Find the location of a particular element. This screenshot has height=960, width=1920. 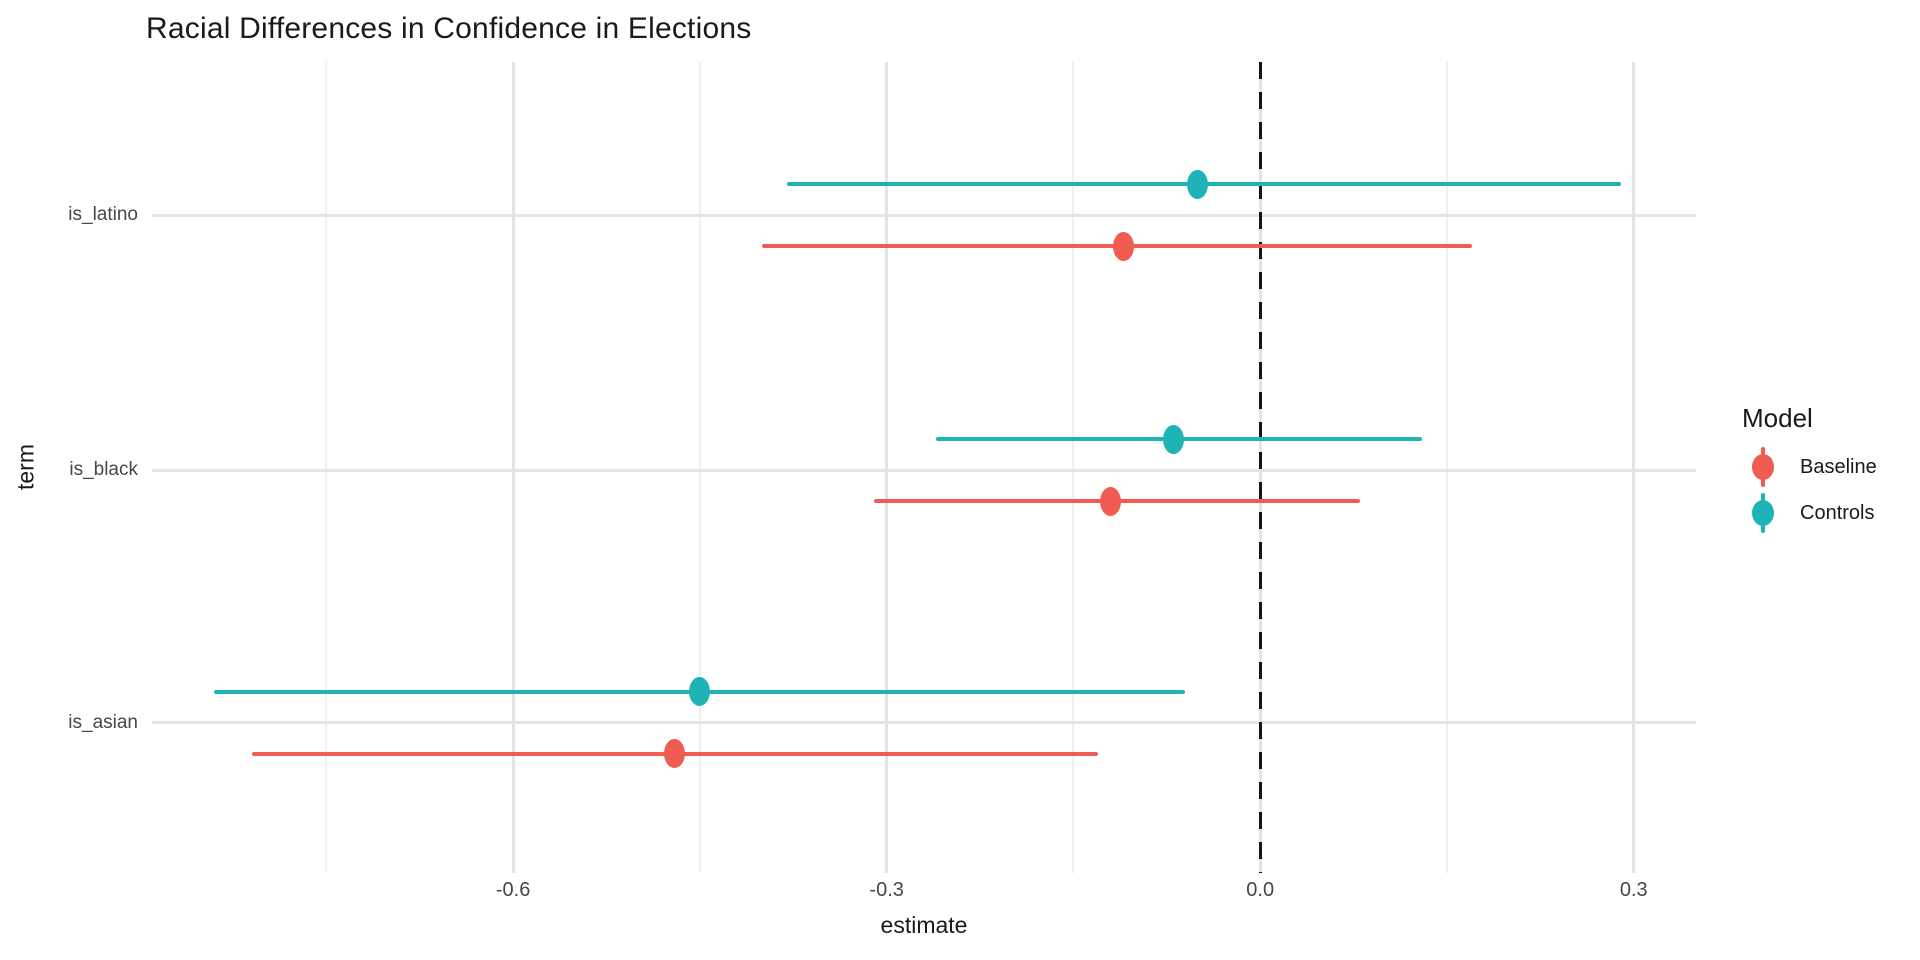

x-tick-label: 0.0 is located at coordinates (1260, 890).